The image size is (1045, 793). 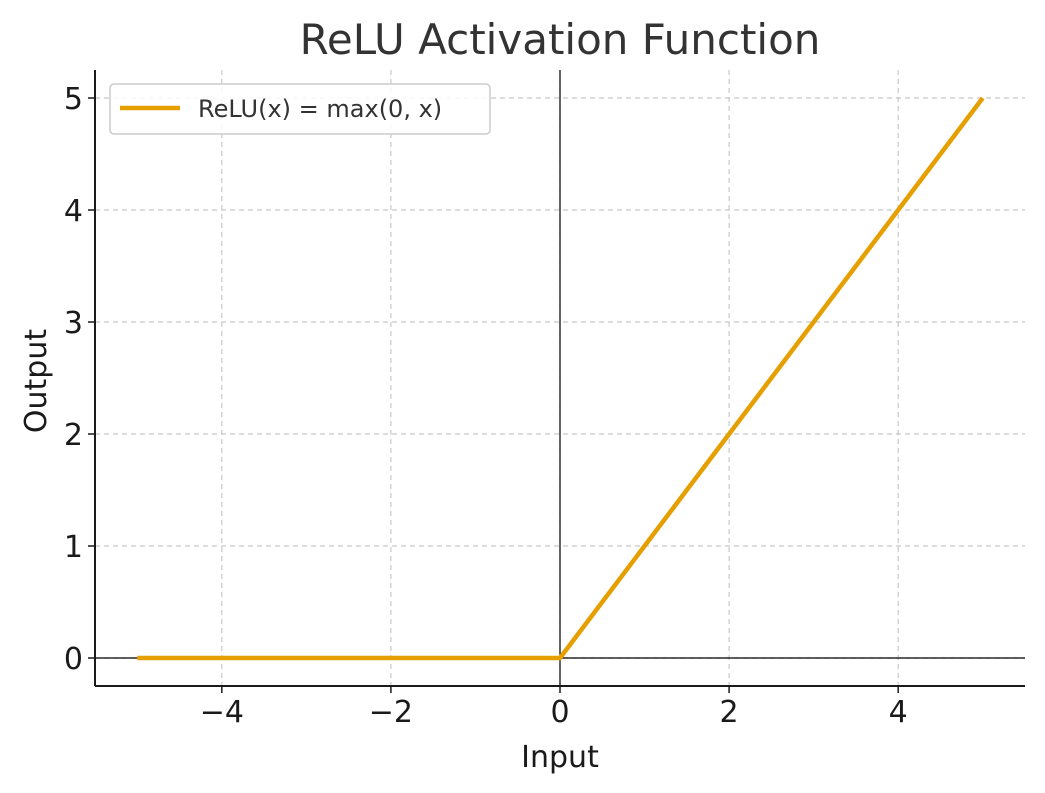 What do you see at coordinates (559, 712) in the screenshot?
I see `x-tick-label: 0` at bounding box center [559, 712].